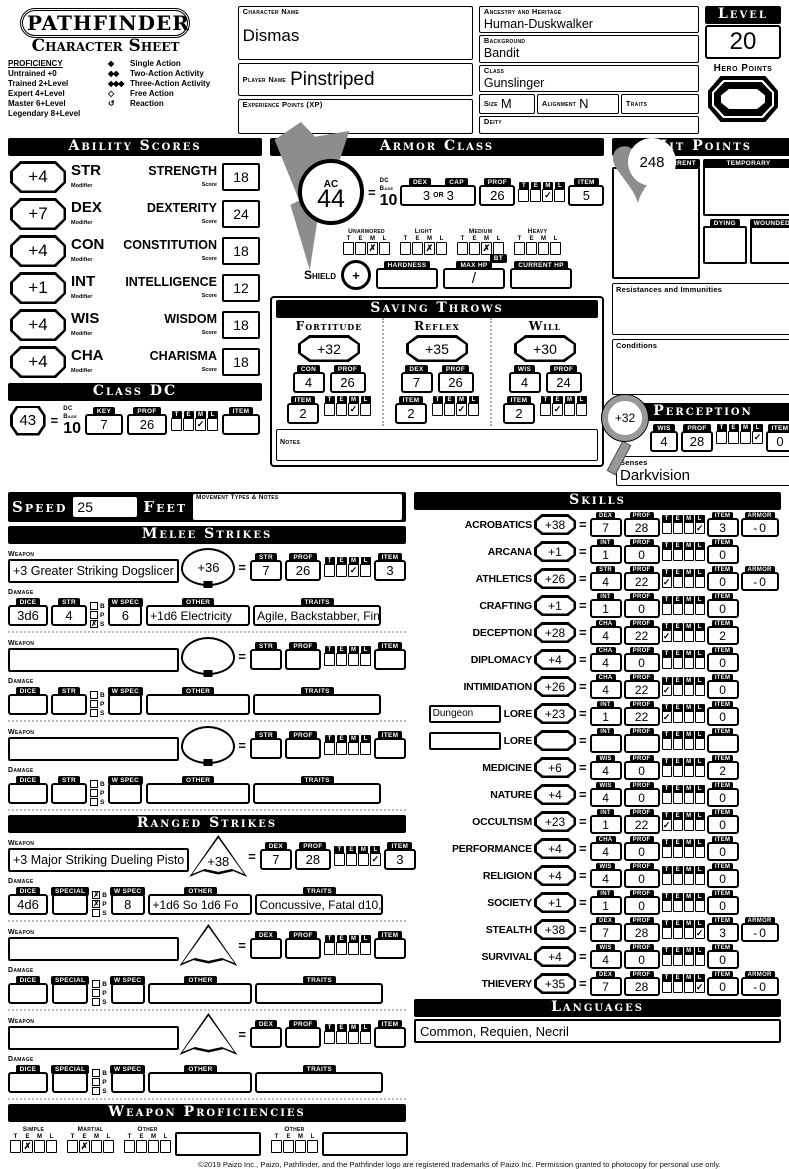 The image size is (789, 1169). Describe the element at coordinates (597, 1031) in the screenshot. I see `languages-field: Common, Requien, Necril` at that location.